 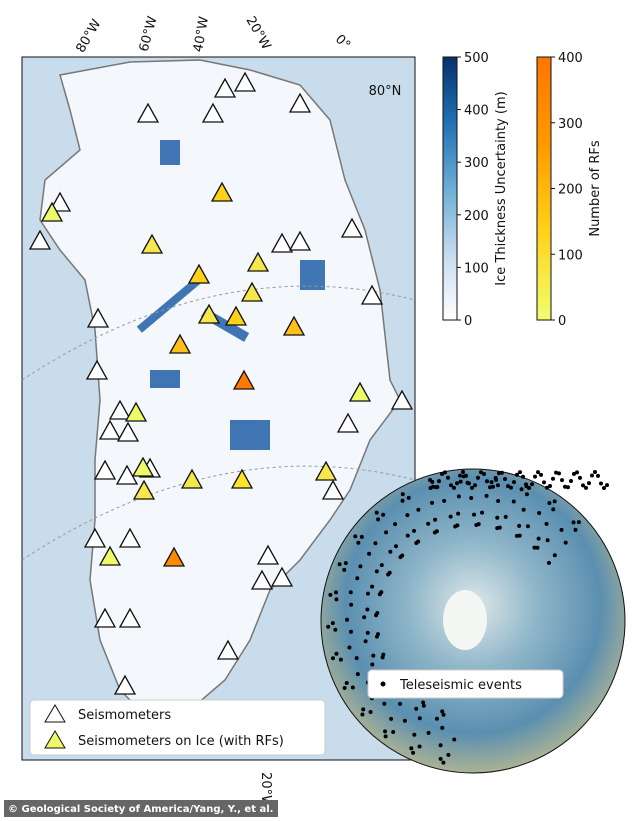 I want to click on colorbar-tick-label: 100, so click(x=476, y=268).